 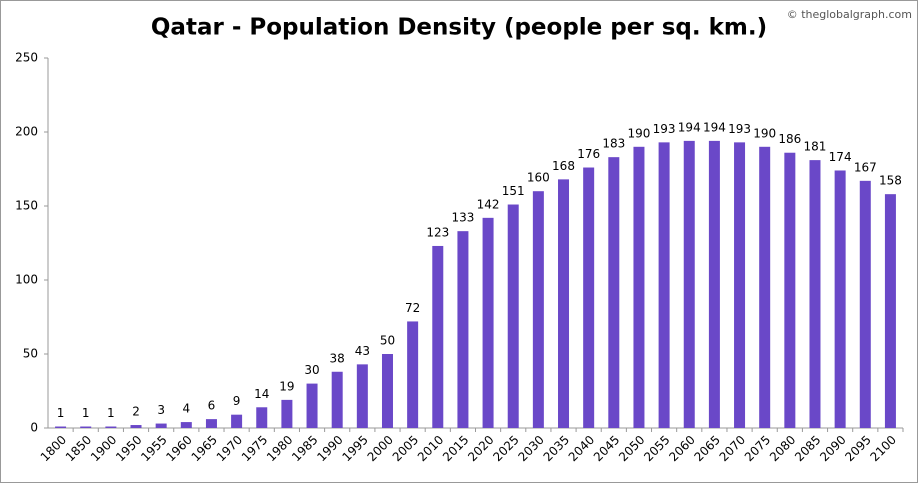 I want to click on data-label: 176, so click(x=588, y=154).